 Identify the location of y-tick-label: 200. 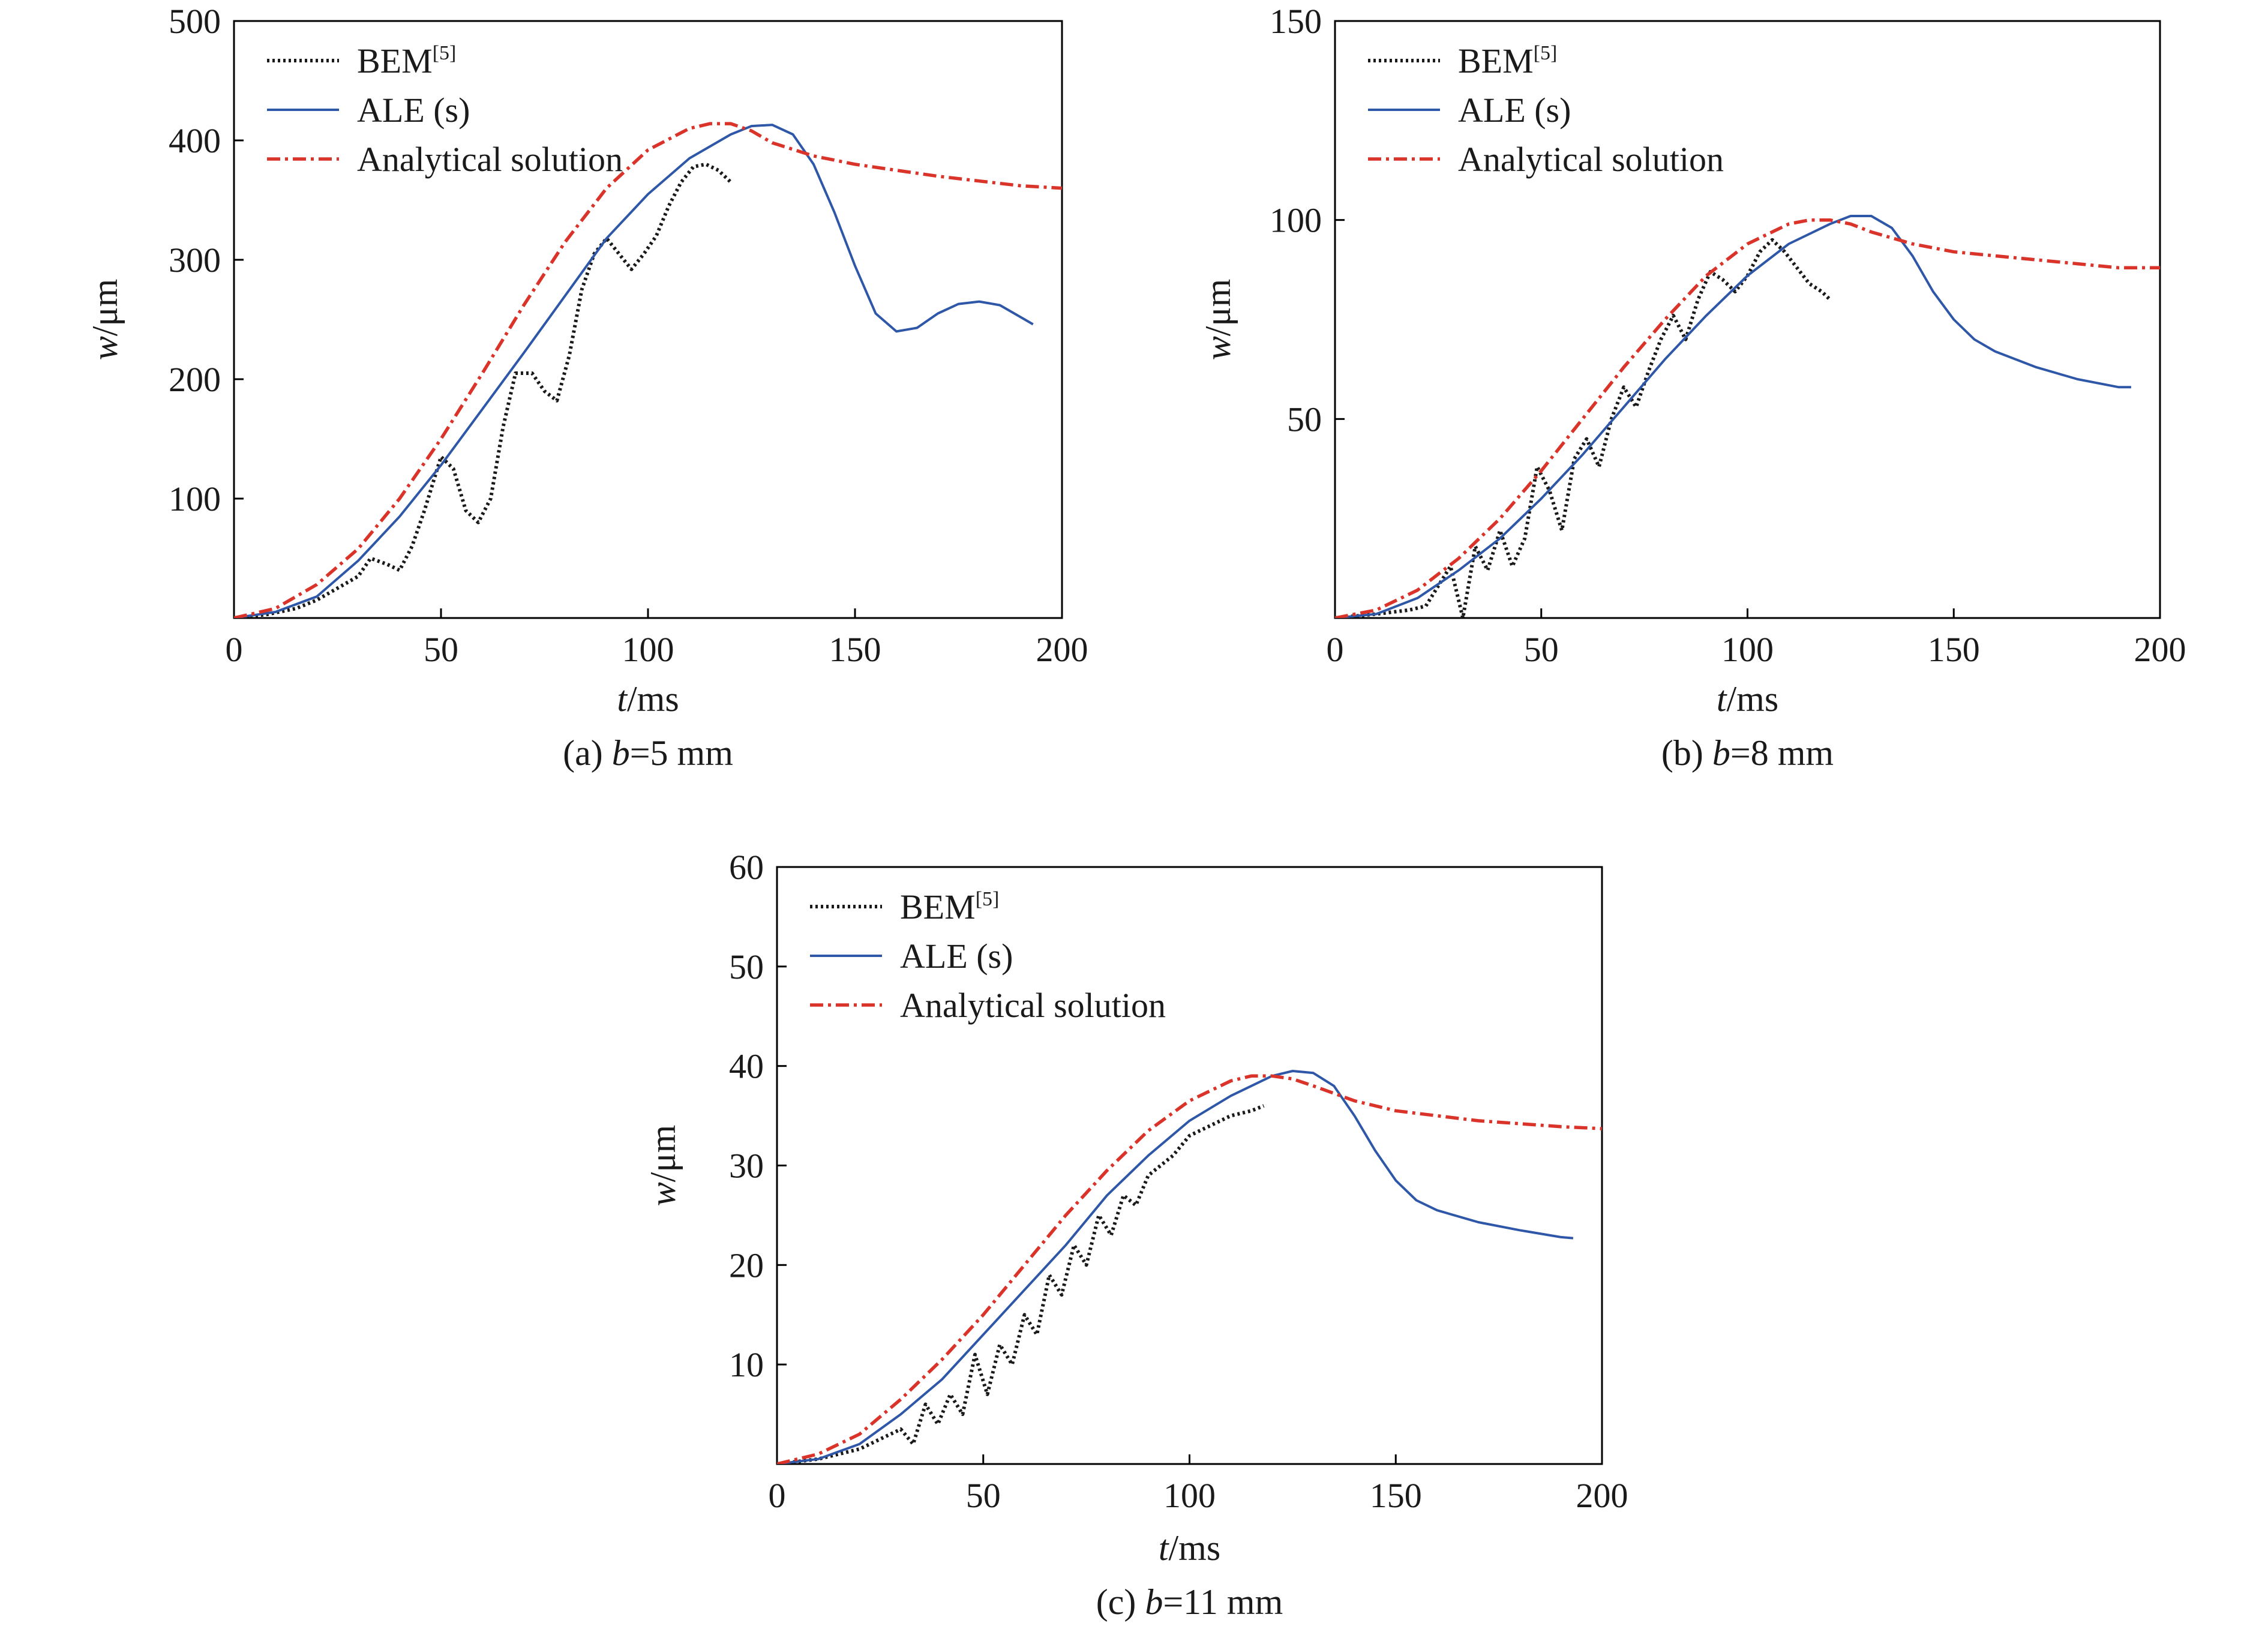
(195, 379).